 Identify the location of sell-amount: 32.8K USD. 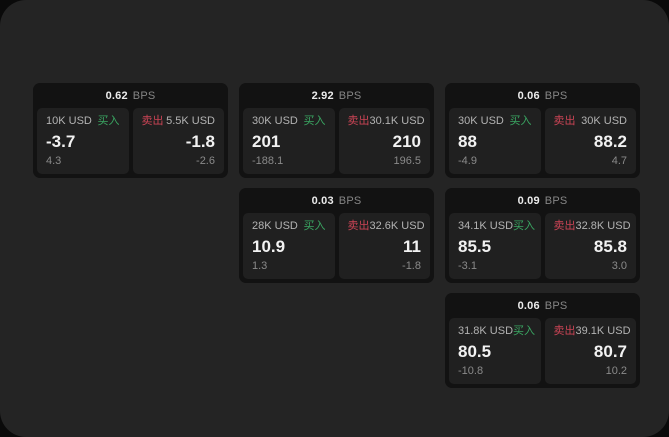
(603, 226).